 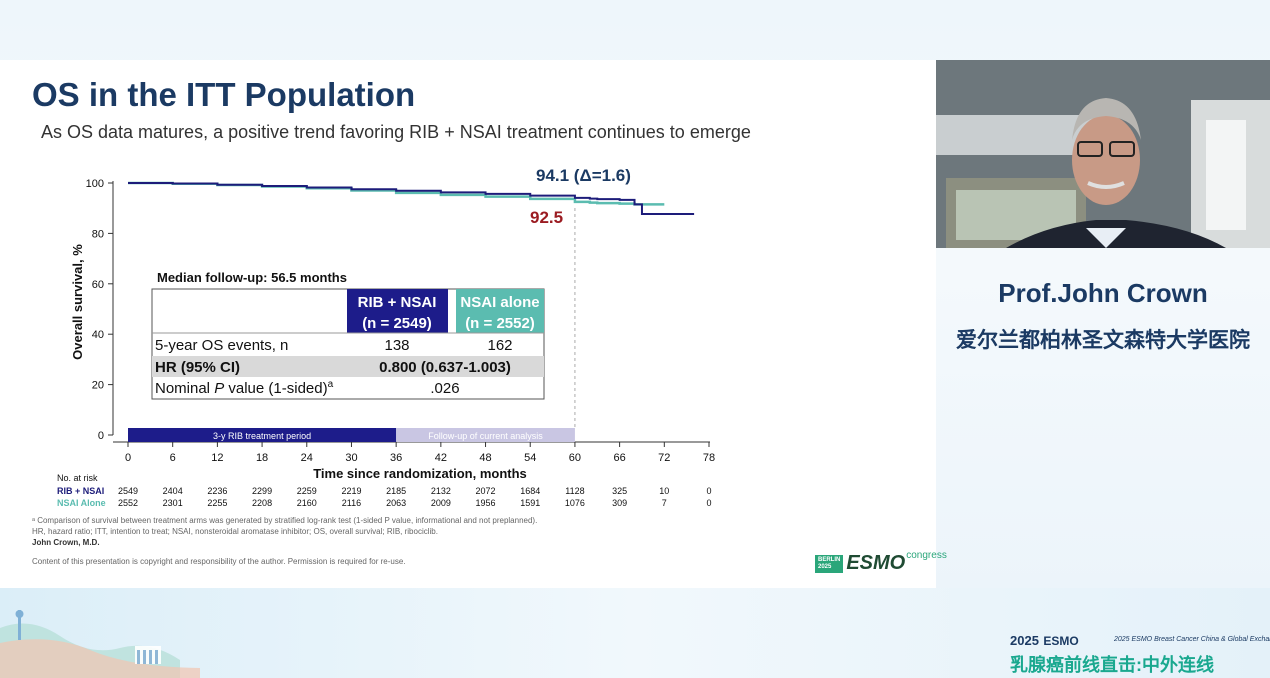 What do you see at coordinates (530, 491) in the screenshot?
I see `at-risk-value: 1684` at bounding box center [530, 491].